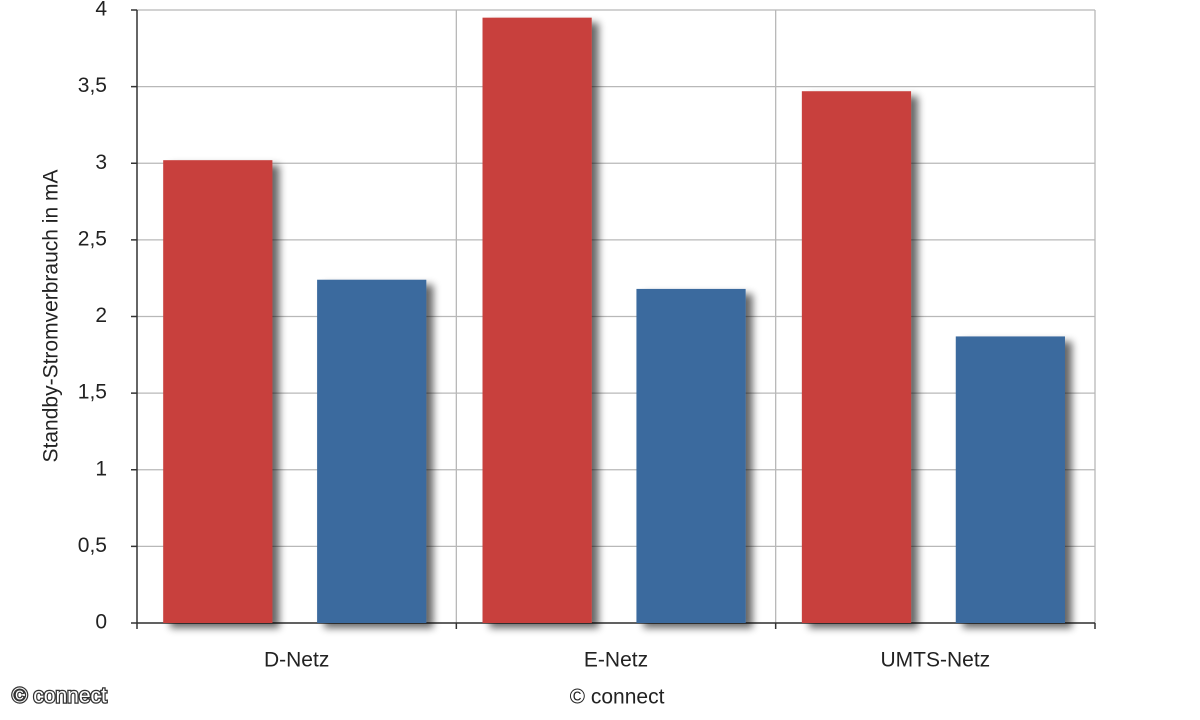 Image resolution: width=1200 pixels, height=720 pixels. Describe the element at coordinates (92, 85) in the screenshot. I see `y-tick-label: 3,5` at that location.